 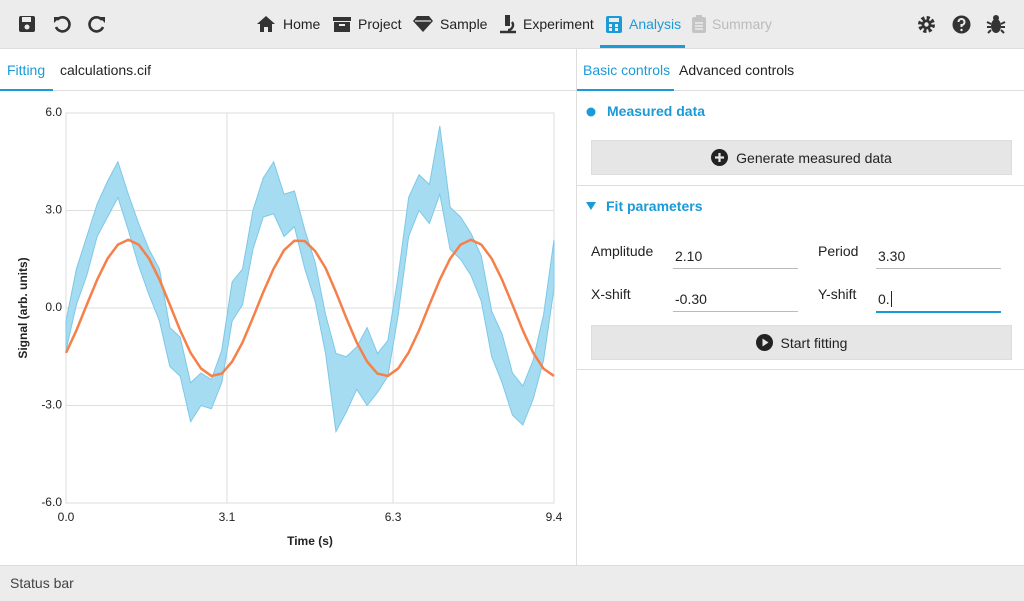 I want to click on section-title: Measured data, so click(x=656, y=111).